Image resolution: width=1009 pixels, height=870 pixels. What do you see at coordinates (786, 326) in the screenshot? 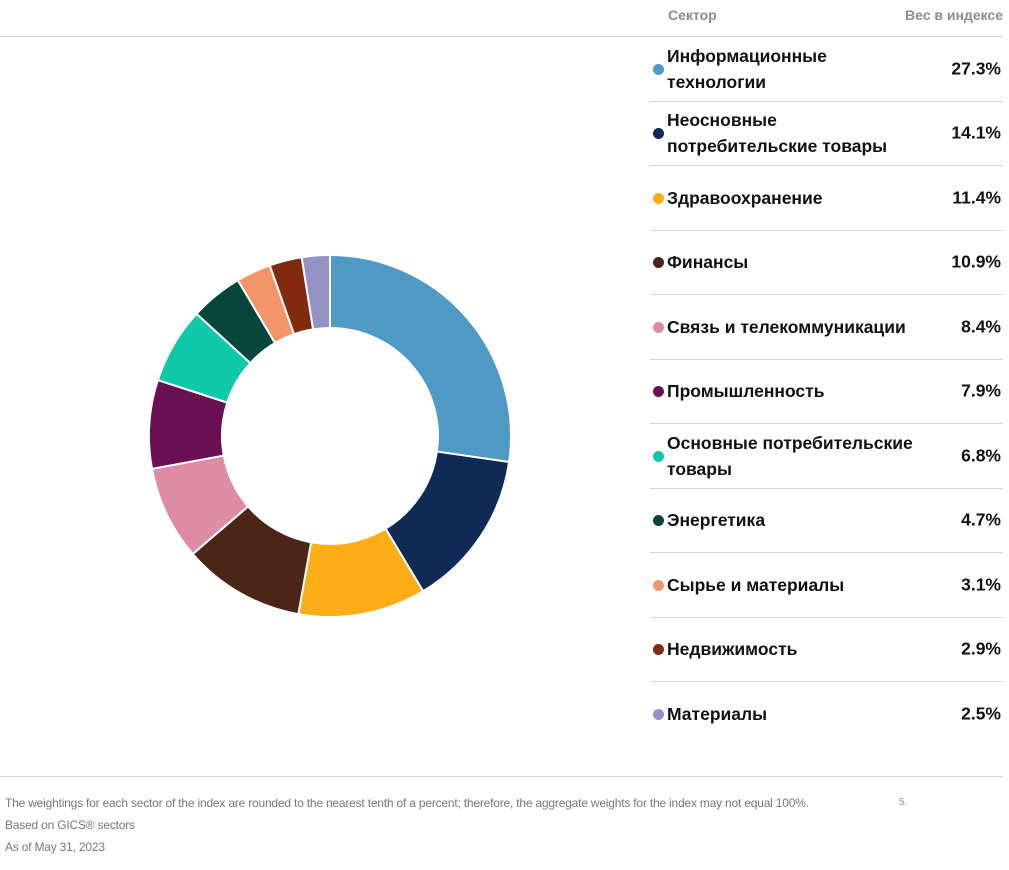
I see `legend-label: Связь и телекоммуникации` at bounding box center [786, 326].